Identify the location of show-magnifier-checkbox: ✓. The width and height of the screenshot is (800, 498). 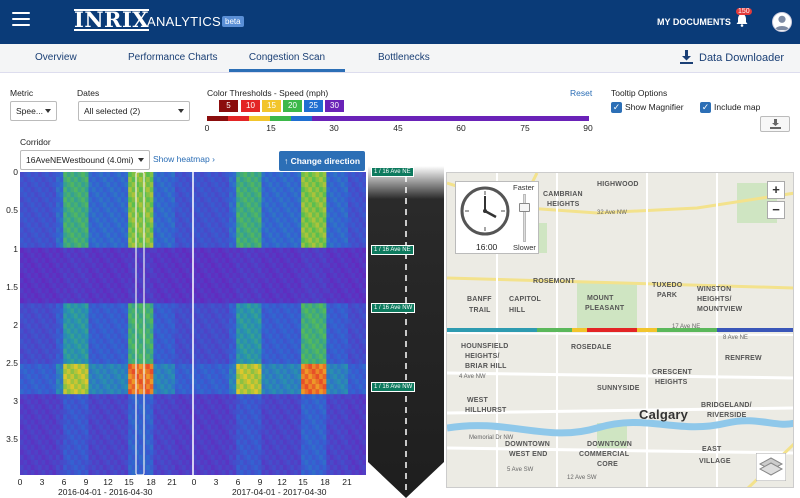
(616, 107).